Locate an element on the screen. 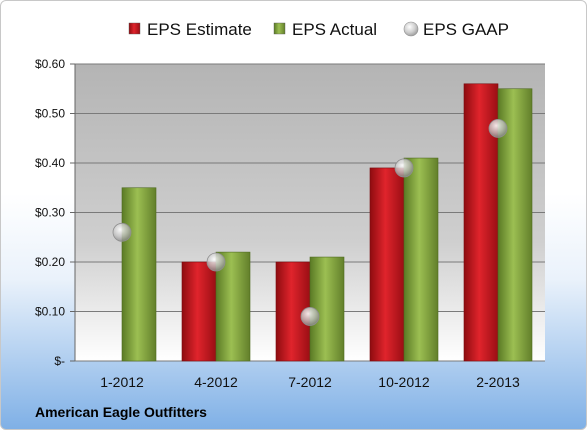 Image resolution: width=587 pixels, height=430 pixels. company-name: American Eagle Outfitters is located at coordinates (121, 412).